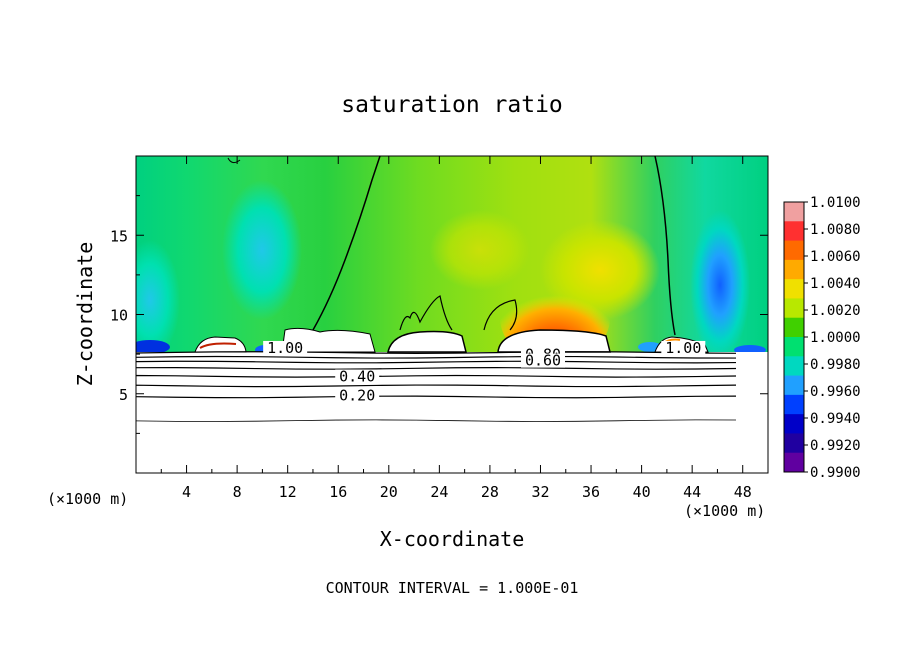  I want to click on contour-label: 0.20, so click(357, 396).